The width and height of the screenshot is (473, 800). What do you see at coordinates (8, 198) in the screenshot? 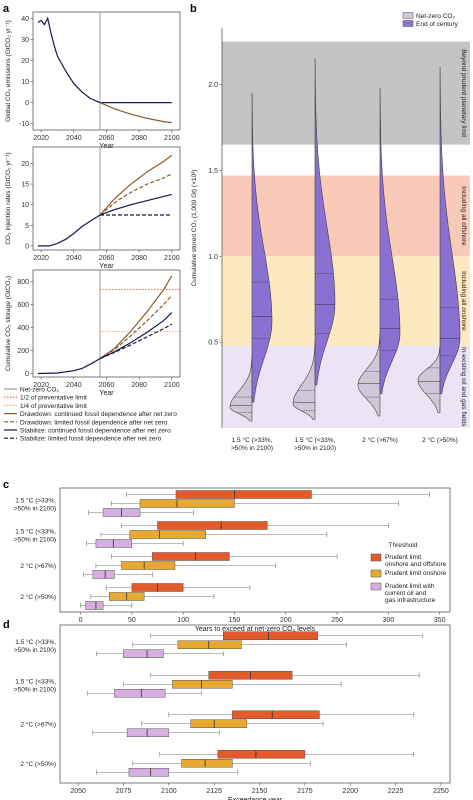
I see `y-axis-label: CO₂ injection rates (GtCO₂ yr⁻¹)` at bounding box center [8, 198].